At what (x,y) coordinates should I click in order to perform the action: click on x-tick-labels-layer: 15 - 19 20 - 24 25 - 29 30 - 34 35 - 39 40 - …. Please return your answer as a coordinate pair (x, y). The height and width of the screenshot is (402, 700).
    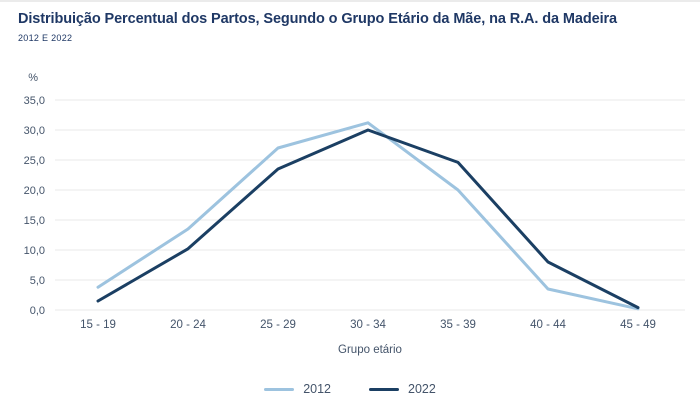
    Looking at the image, I should click on (368, 325).